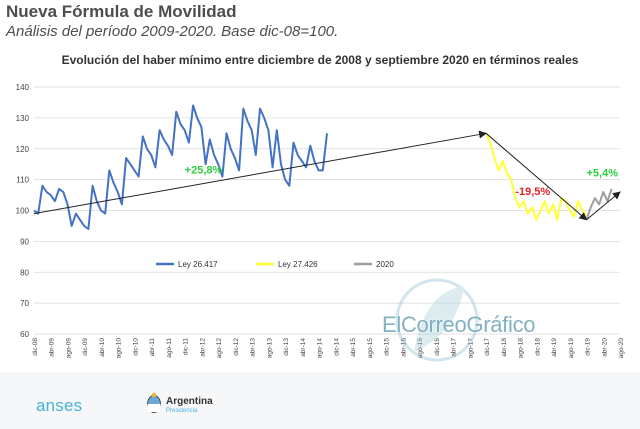 This screenshot has width=640, height=429. Describe the element at coordinates (532, 192) in the screenshot. I see `annotation-2: -19,5%` at that location.